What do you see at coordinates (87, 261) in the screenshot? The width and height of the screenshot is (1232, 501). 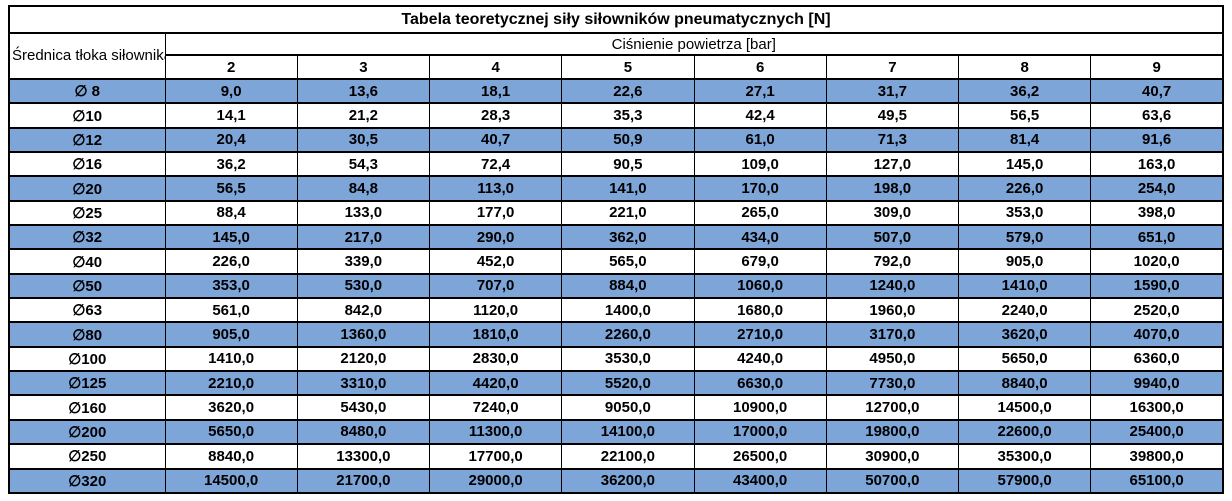 I see `diameter-cell: ∅40` at bounding box center [87, 261].